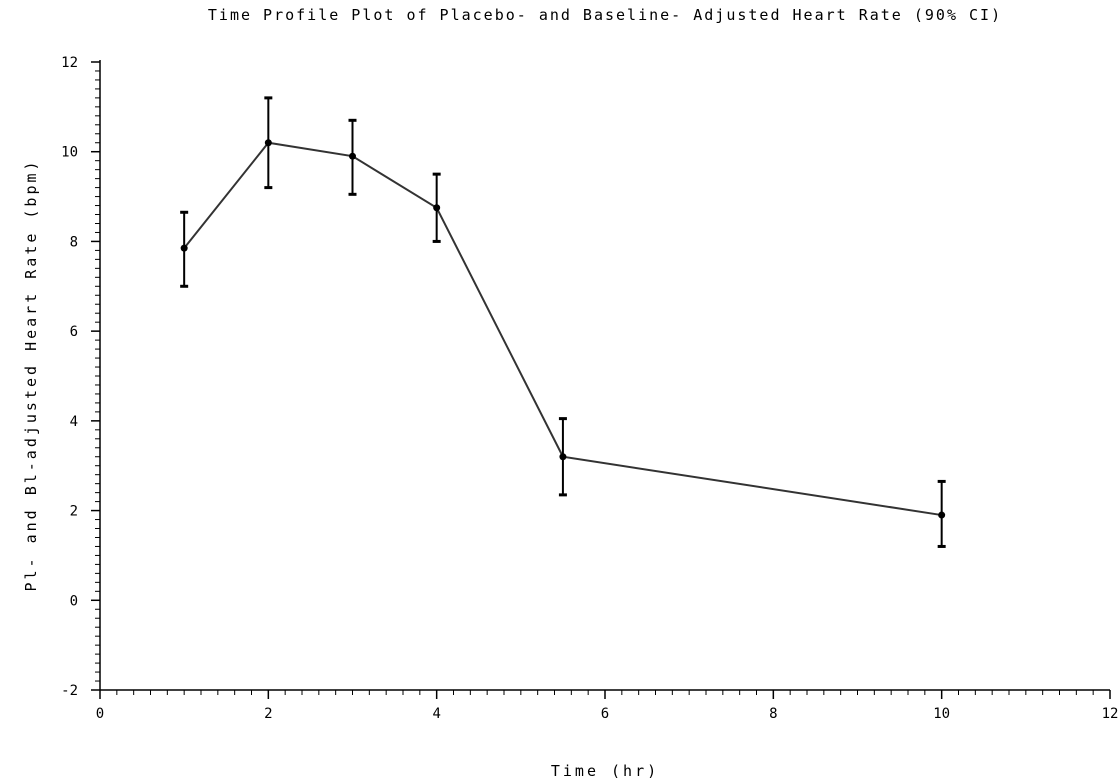 The height and width of the screenshot is (784, 1120). What do you see at coordinates (69, 153) in the screenshot?
I see `y-tick-label: 10` at bounding box center [69, 153].